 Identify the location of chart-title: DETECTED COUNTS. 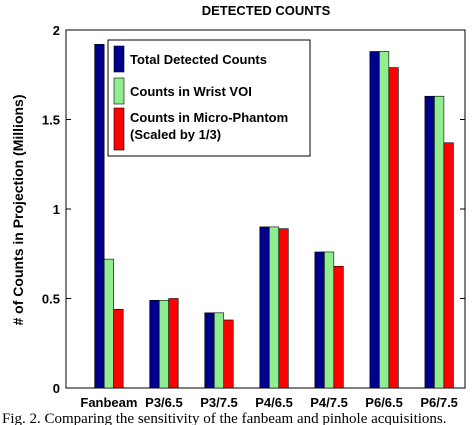
(266, 10).